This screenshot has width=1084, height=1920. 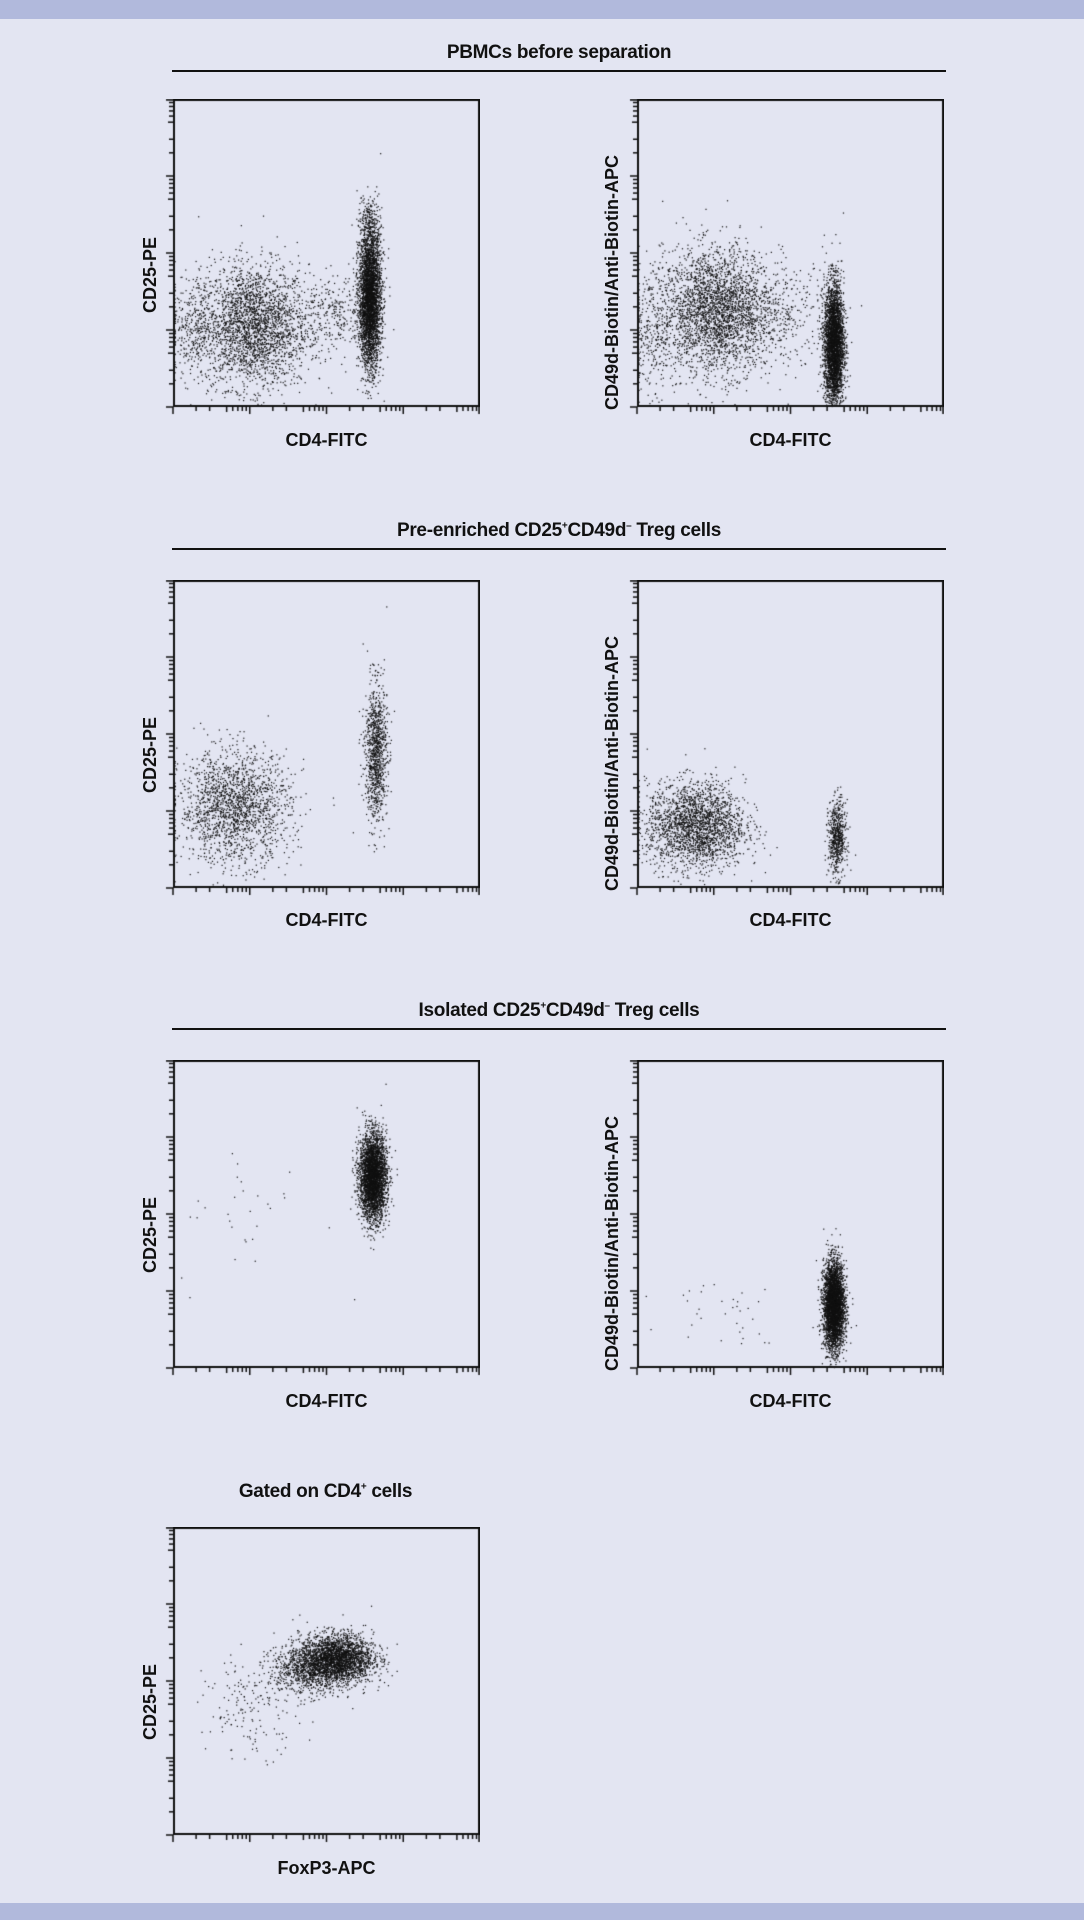 What do you see at coordinates (559, 530) in the screenshot?
I see `section-title-pre-enriched: Pre-enriched CD25+CD49d– Treg cells` at bounding box center [559, 530].